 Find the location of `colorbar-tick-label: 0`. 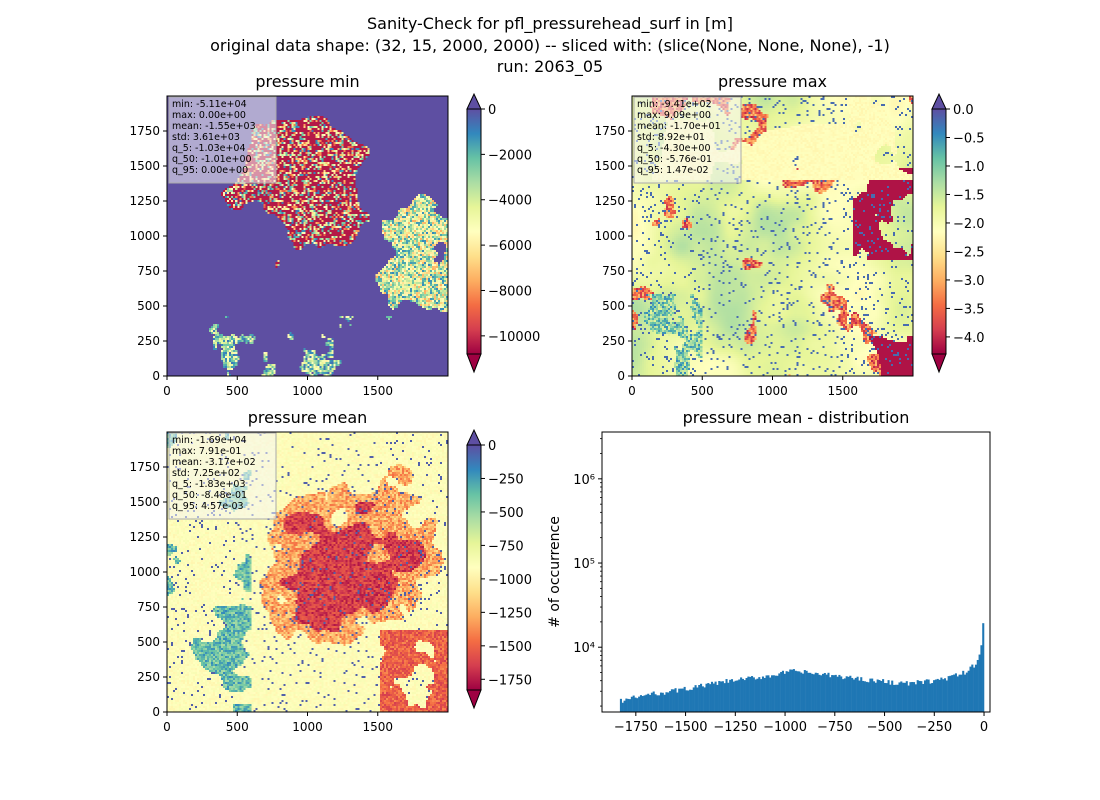

colorbar-tick-label: 0 is located at coordinates (492, 446).